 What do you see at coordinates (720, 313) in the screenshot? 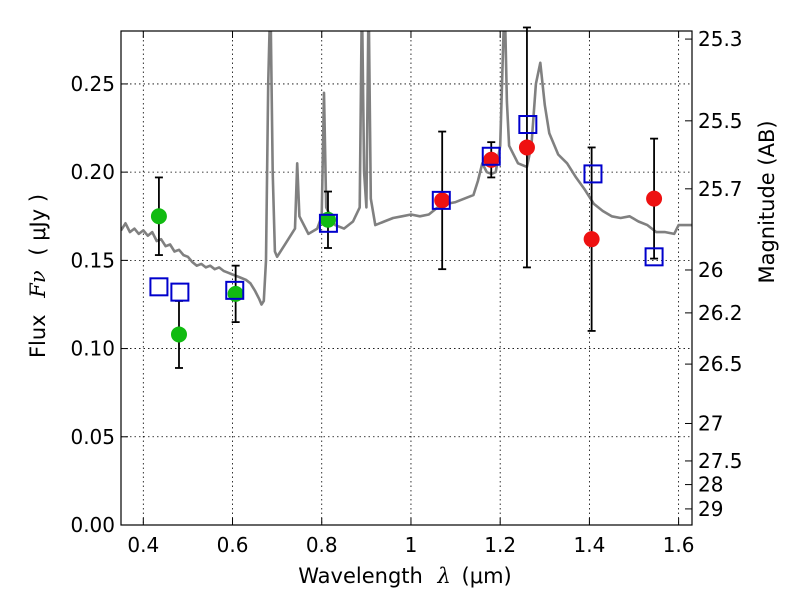
I see `right-tick-label: 26.2` at bounding box center [720, 313].